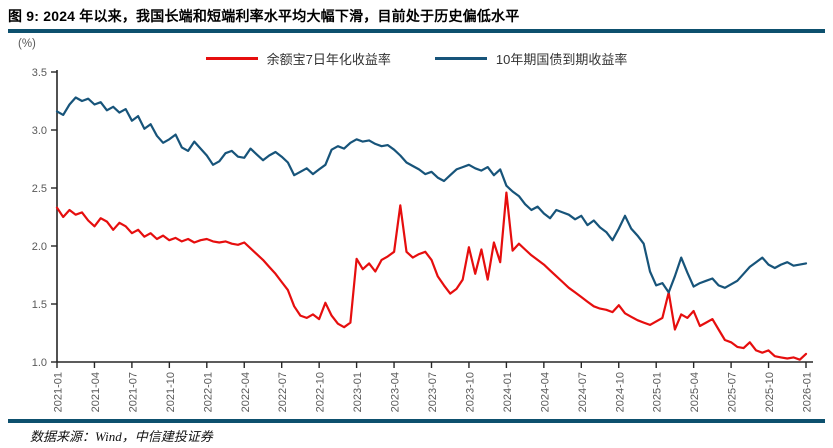  What do you see at coordinates (133, 392) in the screenshot?
I see `x-tick-label: 2021-07` at bounding box center [133, 392].